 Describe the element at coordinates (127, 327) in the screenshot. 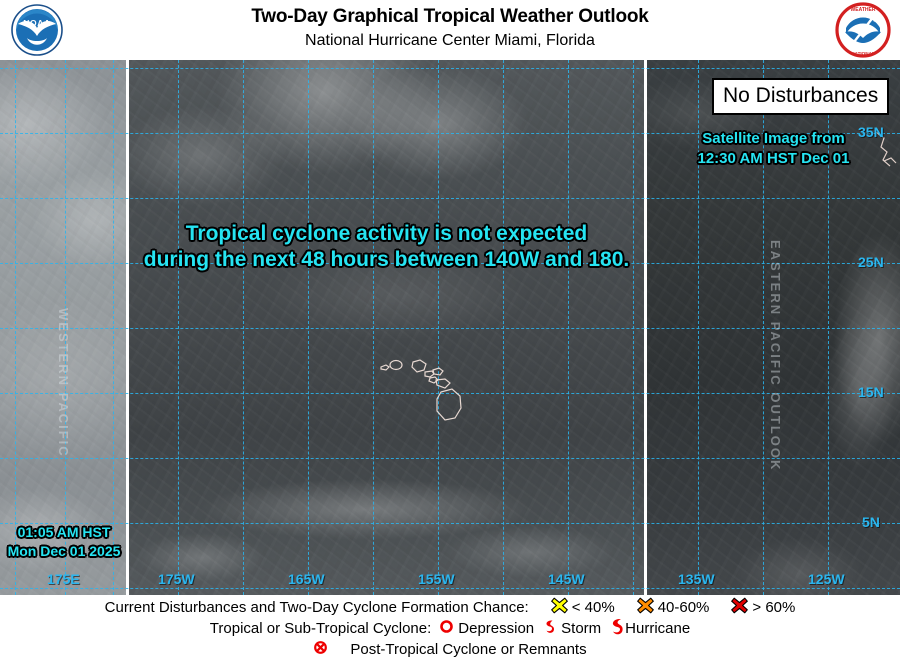

I see `panel-divider-left` at that location.